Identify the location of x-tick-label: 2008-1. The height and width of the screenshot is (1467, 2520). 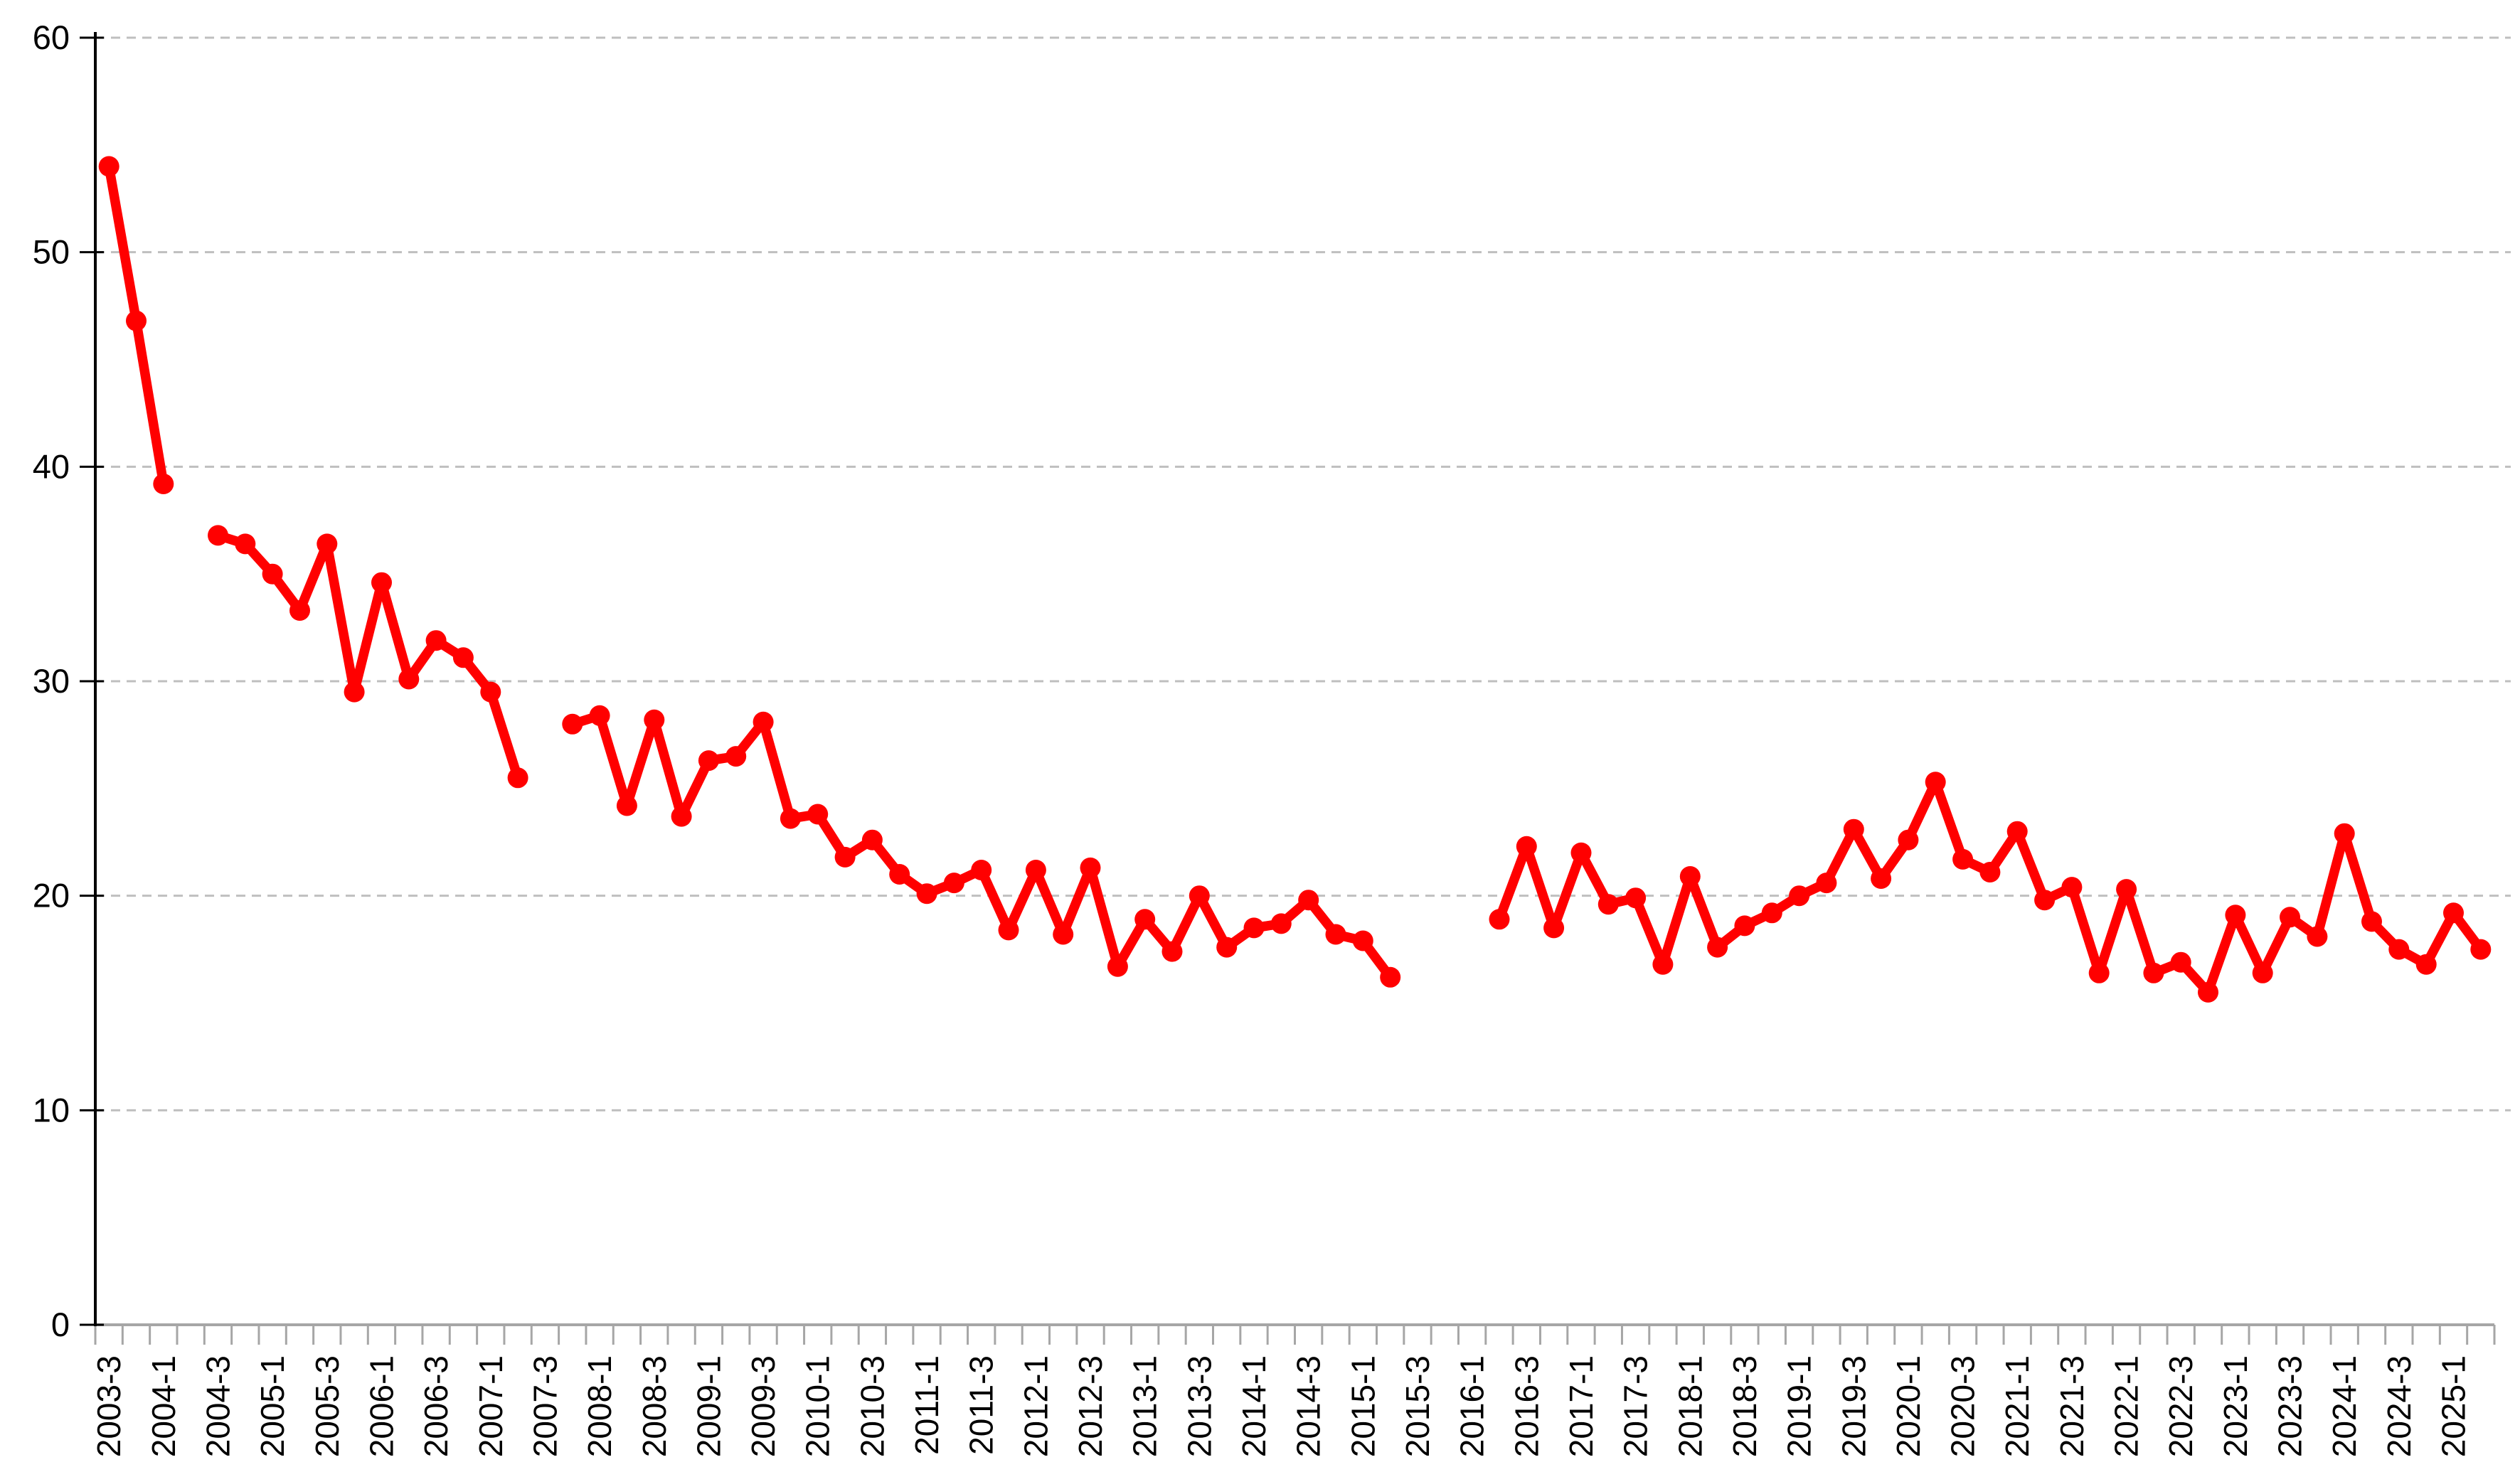
(599, 1406).